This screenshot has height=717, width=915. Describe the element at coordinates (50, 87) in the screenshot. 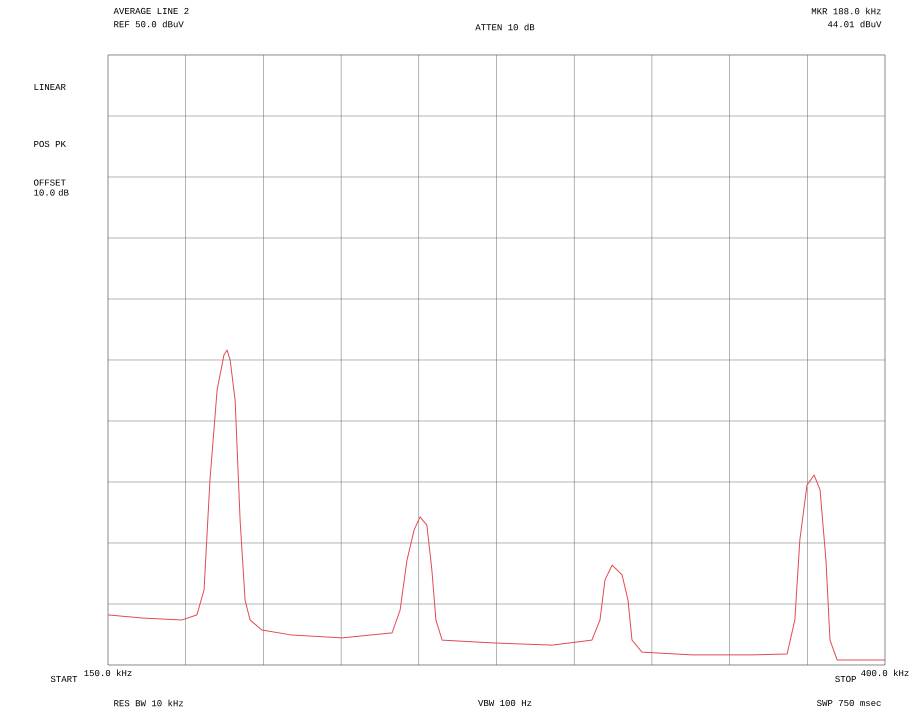

I see `text: LINEAR` at that location.